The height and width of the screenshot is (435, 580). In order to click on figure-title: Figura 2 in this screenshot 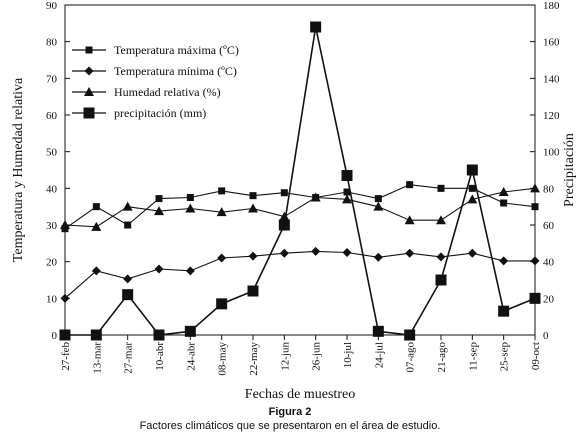, I will do `click(290, 412)`.